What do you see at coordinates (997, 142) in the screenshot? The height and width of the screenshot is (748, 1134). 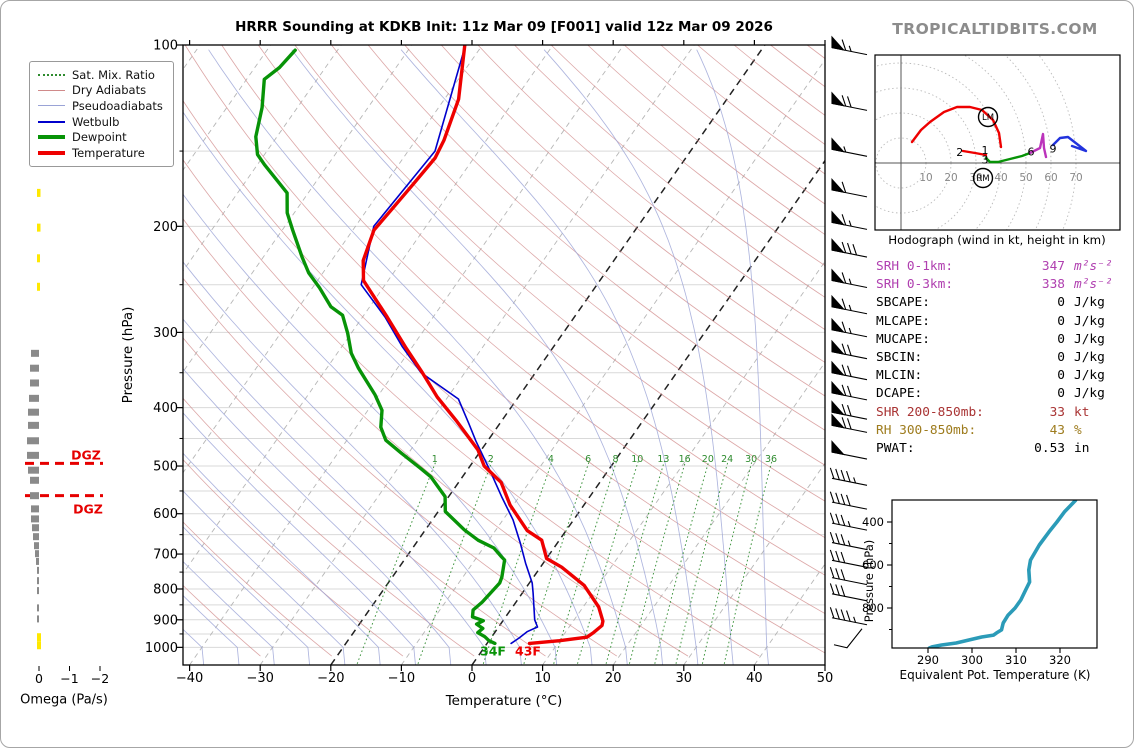 I see `hodograph: 10 20 30 40 50 60 70 2 13 6 9 LM RM` at bounding box center [997, 142].